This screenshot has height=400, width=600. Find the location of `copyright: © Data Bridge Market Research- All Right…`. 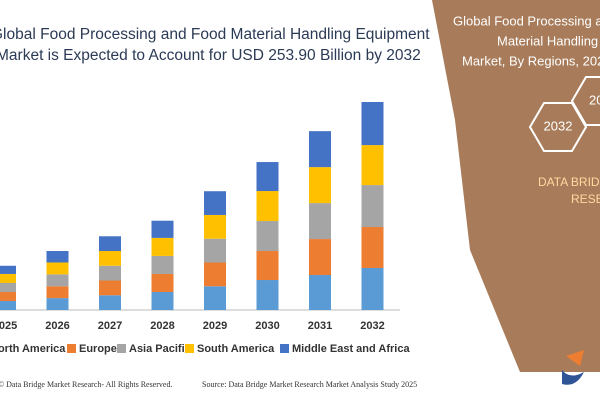

copyright: © Data Bridge Market Research- All Right… is located at coordinates (86, 384).